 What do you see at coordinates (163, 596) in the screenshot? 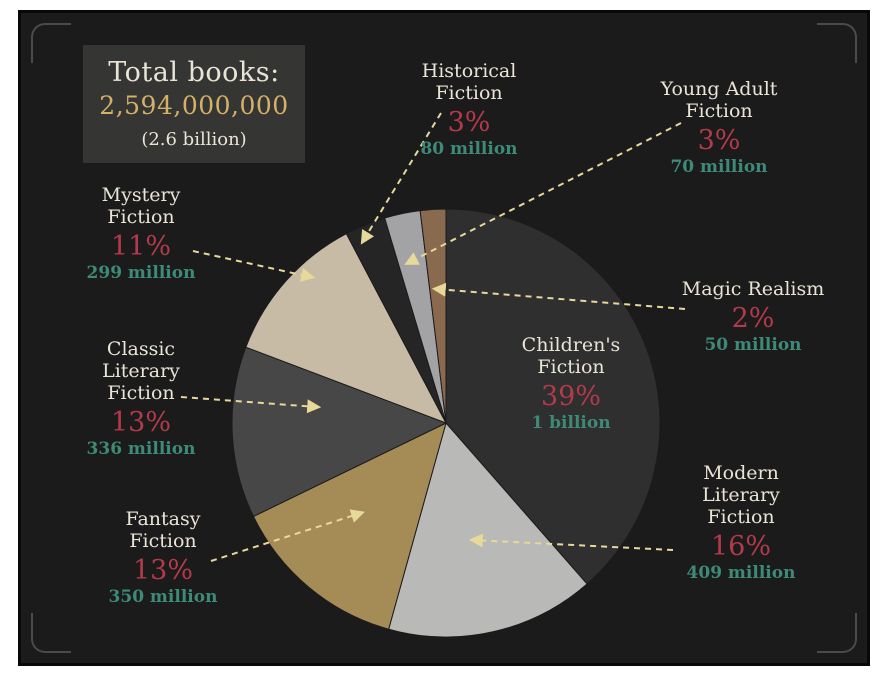
I see `slice-count: 350 million` at bounding box center [163, 596].